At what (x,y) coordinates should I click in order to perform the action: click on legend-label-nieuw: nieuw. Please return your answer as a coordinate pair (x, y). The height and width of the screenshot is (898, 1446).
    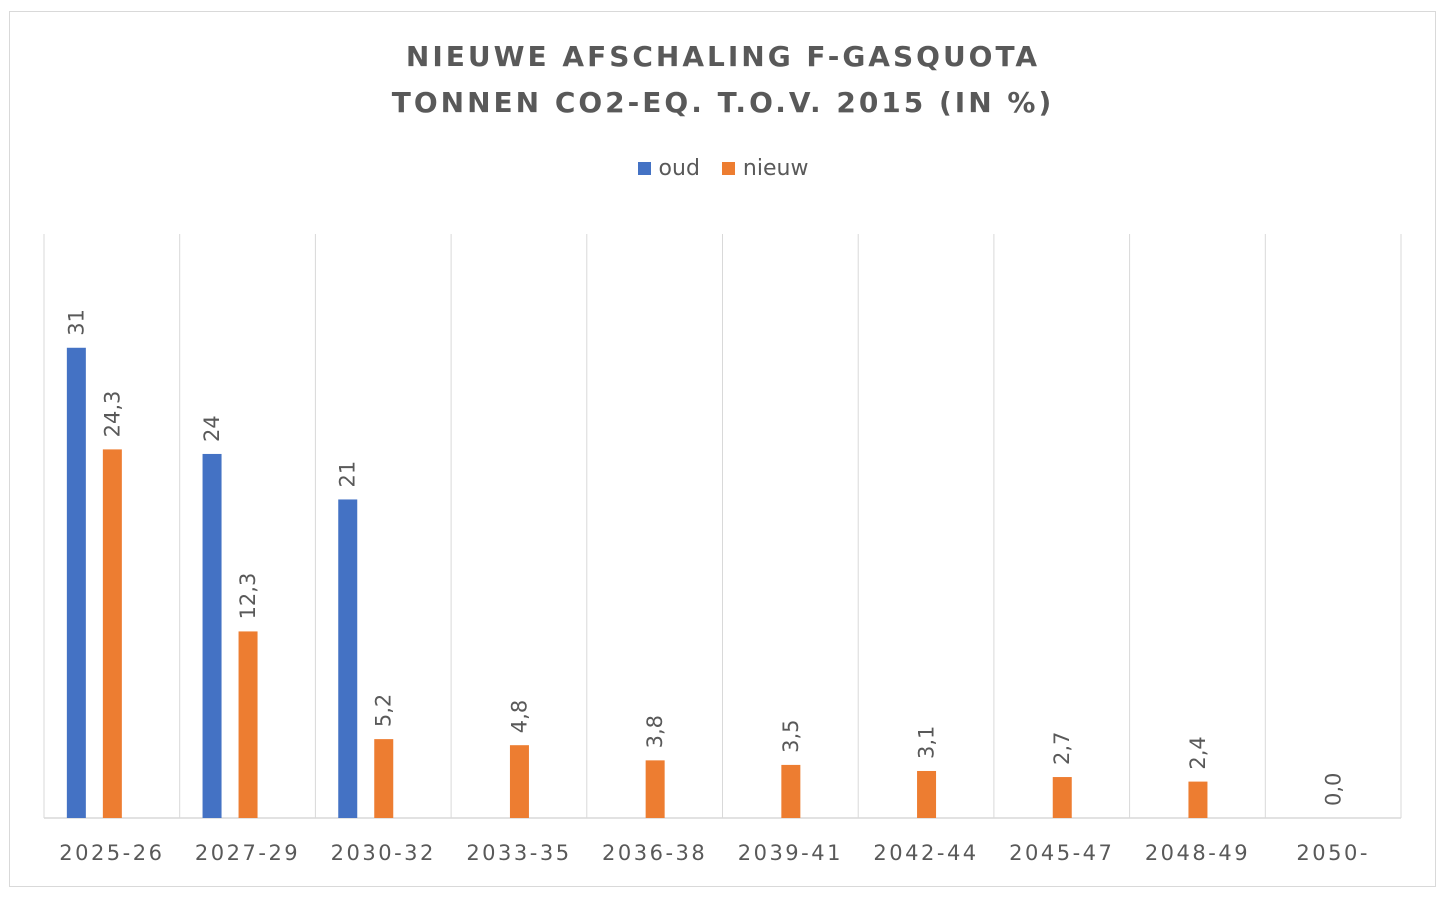
    Looking at the image, I should click on (775, 168).